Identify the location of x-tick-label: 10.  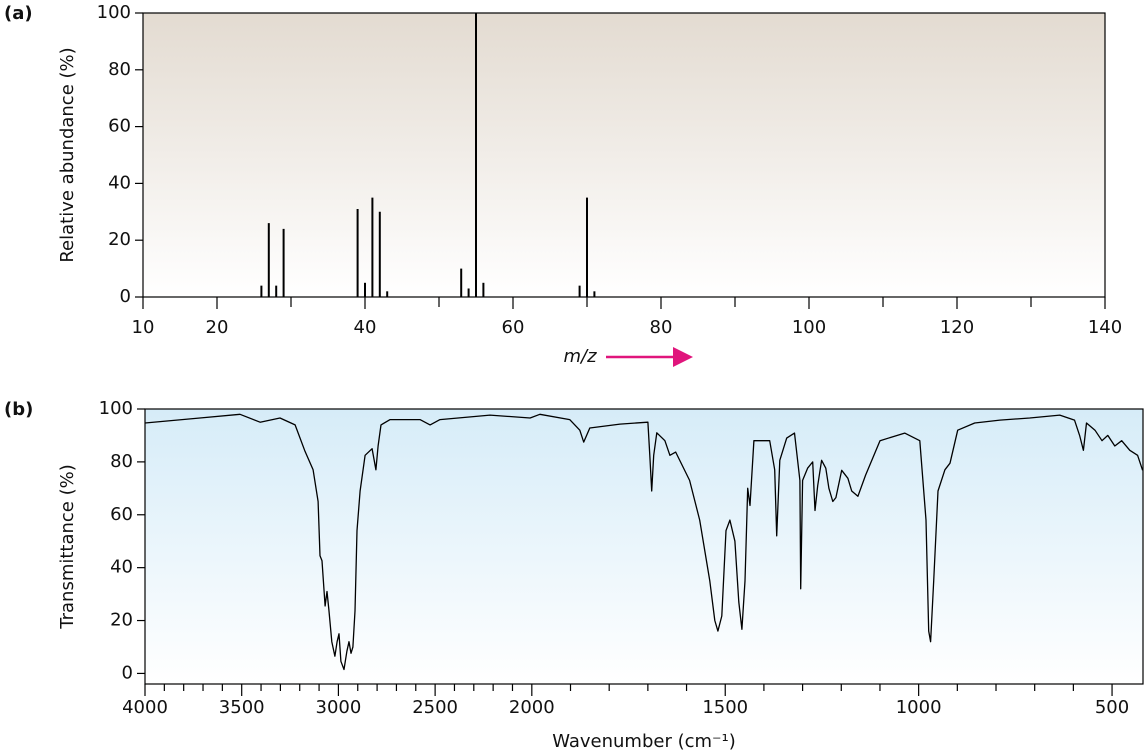
(143, 327).